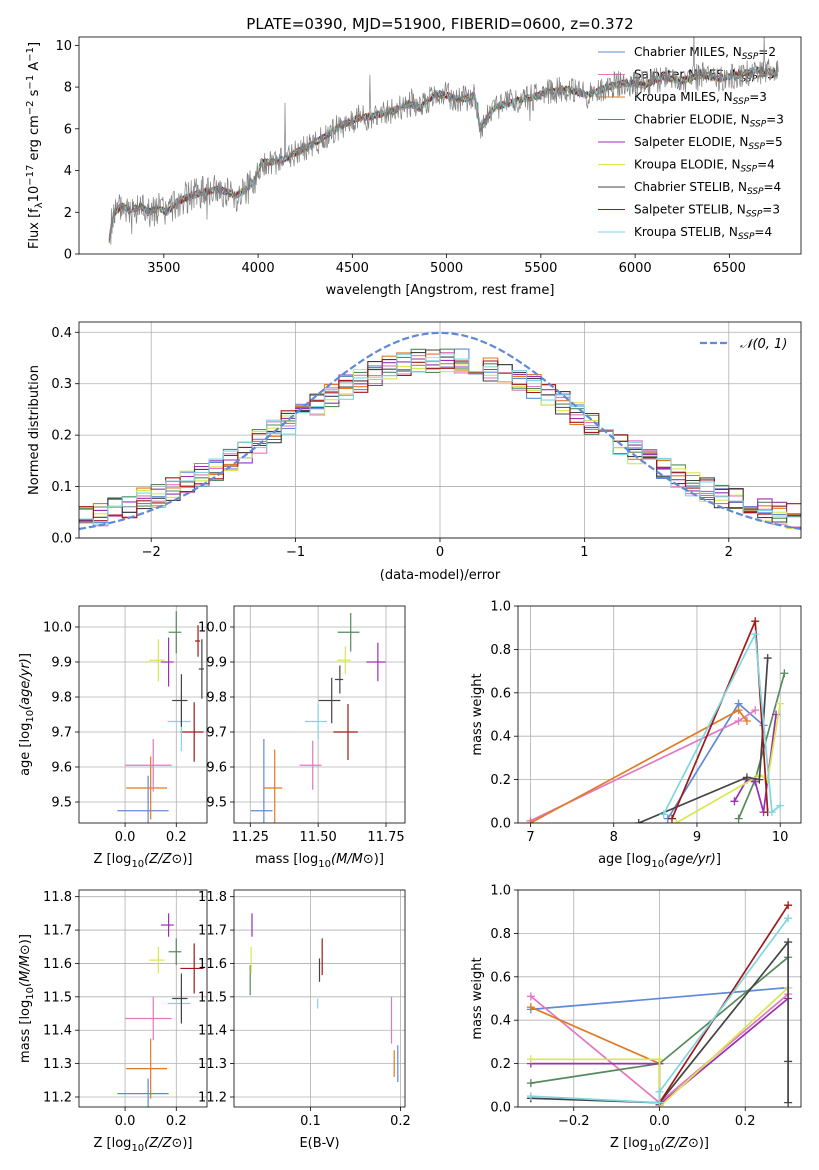 Image resolution: width=819 pixels, height=1170 pixels. What do you see at coordinates (385, 837) in the screenshot?
I see `x-tick-label: 11.75` at bounding box center [385, 837].